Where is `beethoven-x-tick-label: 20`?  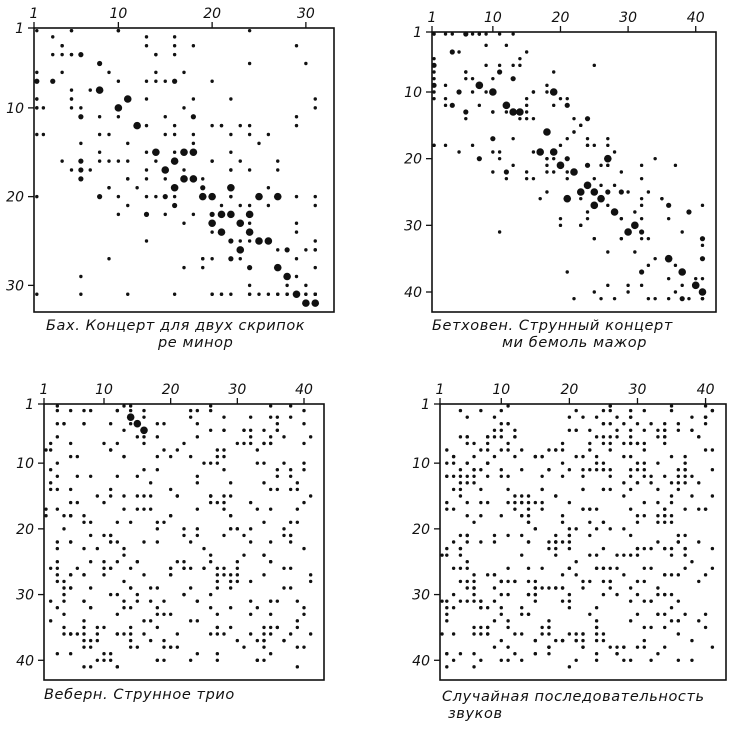
beethoven-x-tick-label: 20 is located at coordinates (561, 18).